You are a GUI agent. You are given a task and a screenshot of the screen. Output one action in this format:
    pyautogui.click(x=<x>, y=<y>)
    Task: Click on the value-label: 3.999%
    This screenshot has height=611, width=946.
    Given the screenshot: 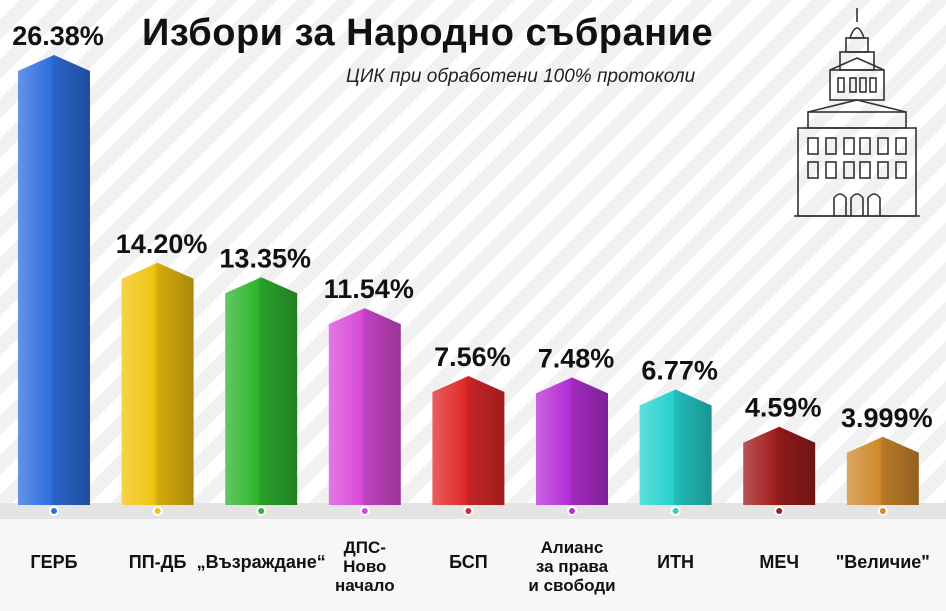 What is the action you would take?
    pyautogui.click(x=887, y=418)
    